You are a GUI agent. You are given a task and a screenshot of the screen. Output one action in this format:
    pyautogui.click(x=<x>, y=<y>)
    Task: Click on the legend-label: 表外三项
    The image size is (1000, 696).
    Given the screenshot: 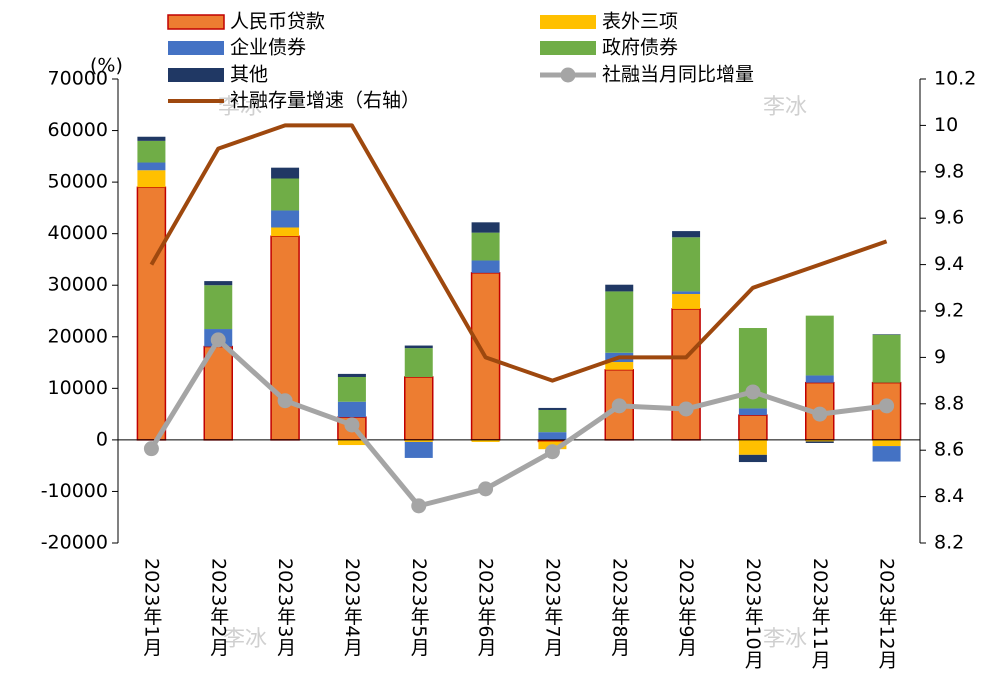 What is the action you would take?
    pyautogui.click(x=640, y=22)
    